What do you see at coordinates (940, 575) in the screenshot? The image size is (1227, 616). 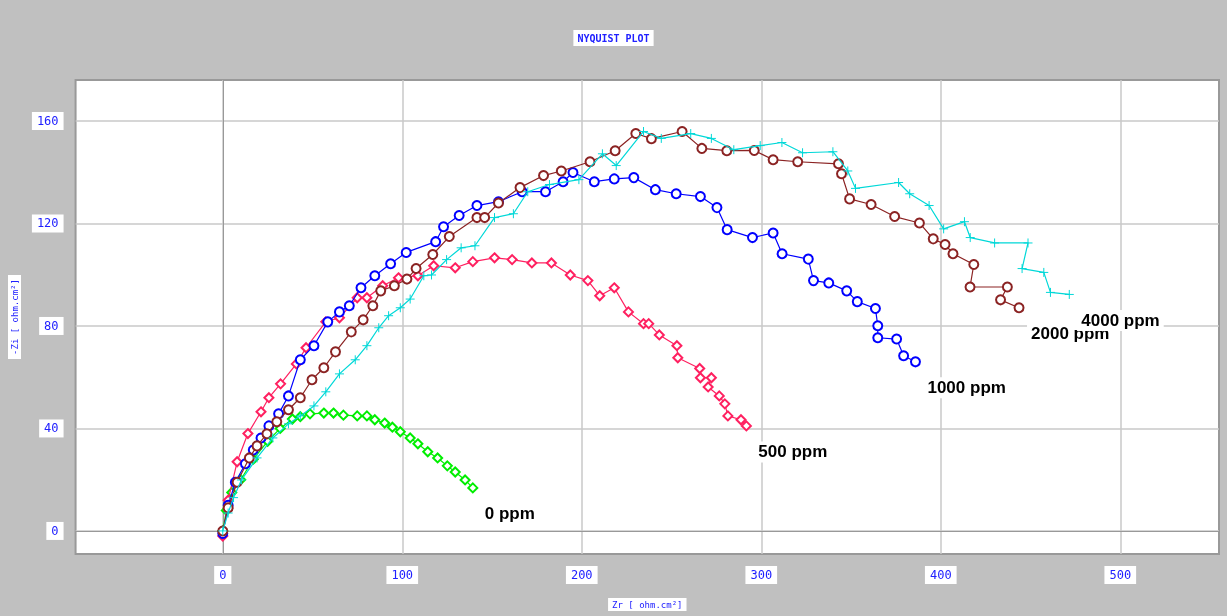 I see `x-tick-label: 400` at bounding box center [940, 575].